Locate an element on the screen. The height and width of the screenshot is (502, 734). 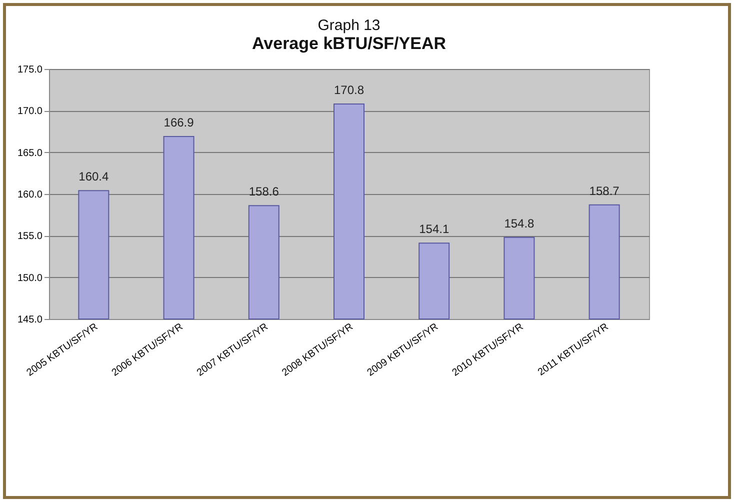
y-tick-label: 165.0 is located at coordinates (30, 153).